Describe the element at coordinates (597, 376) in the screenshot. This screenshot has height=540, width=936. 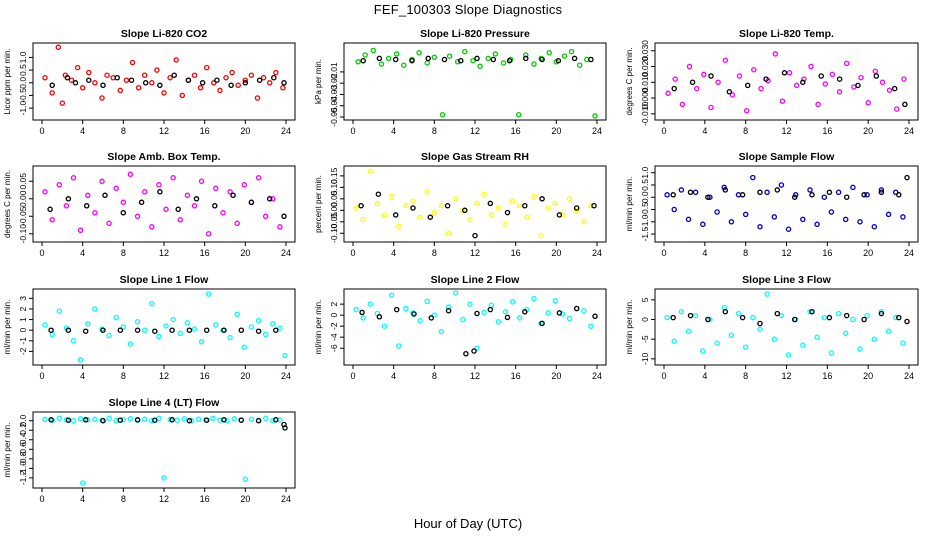
I see `x-tick-label: 24` at that location.